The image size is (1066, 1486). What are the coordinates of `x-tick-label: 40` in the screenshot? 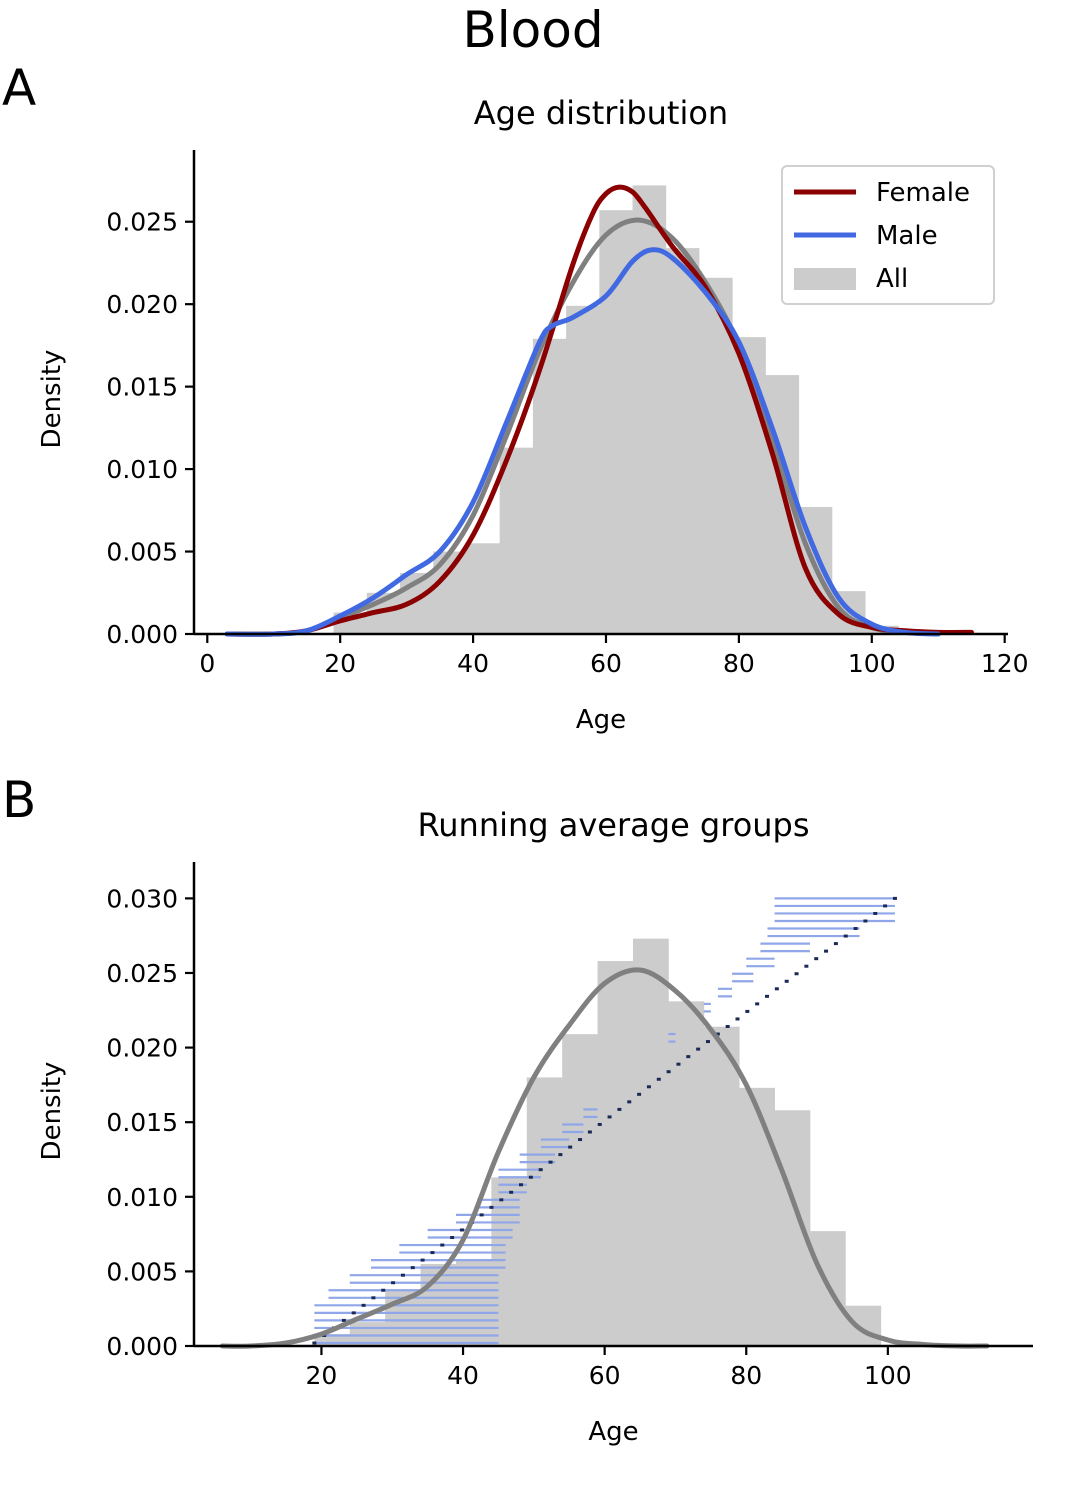 It's located at (463, 1375).